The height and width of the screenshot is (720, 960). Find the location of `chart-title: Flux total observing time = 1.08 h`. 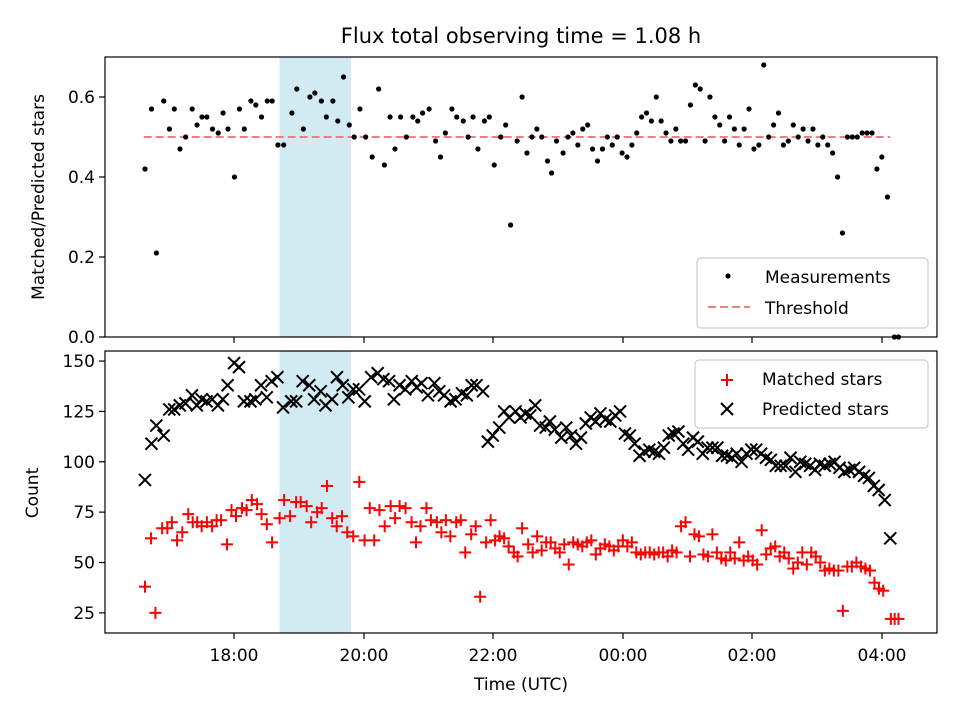

chart-title: Flux total observing time = 1.08 h is located at coordinates (521, 36).